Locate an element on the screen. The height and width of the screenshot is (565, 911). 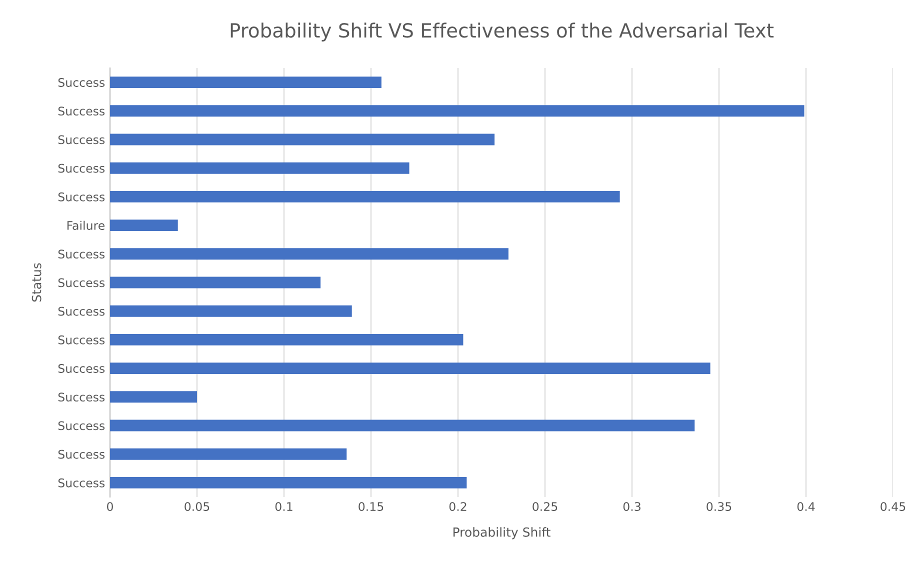
x-tick-label: 0.35 is located at coordinates (719, 506).